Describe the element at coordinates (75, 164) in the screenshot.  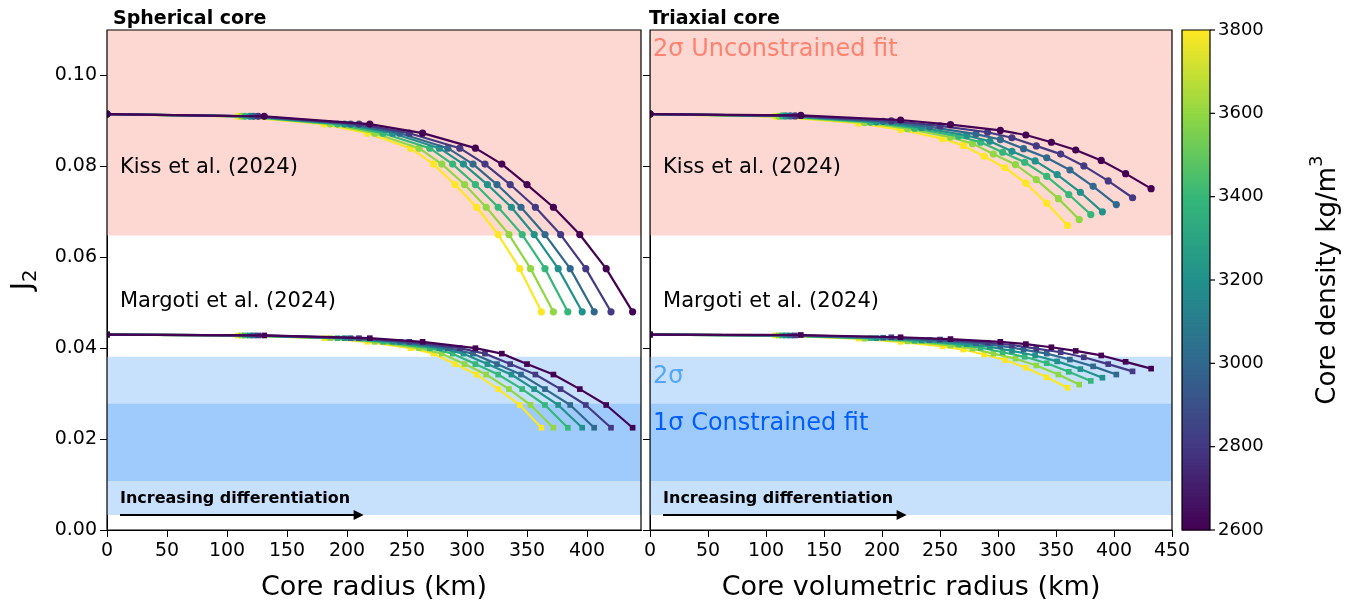
I see `y-tick-label: 0.08` at that location.